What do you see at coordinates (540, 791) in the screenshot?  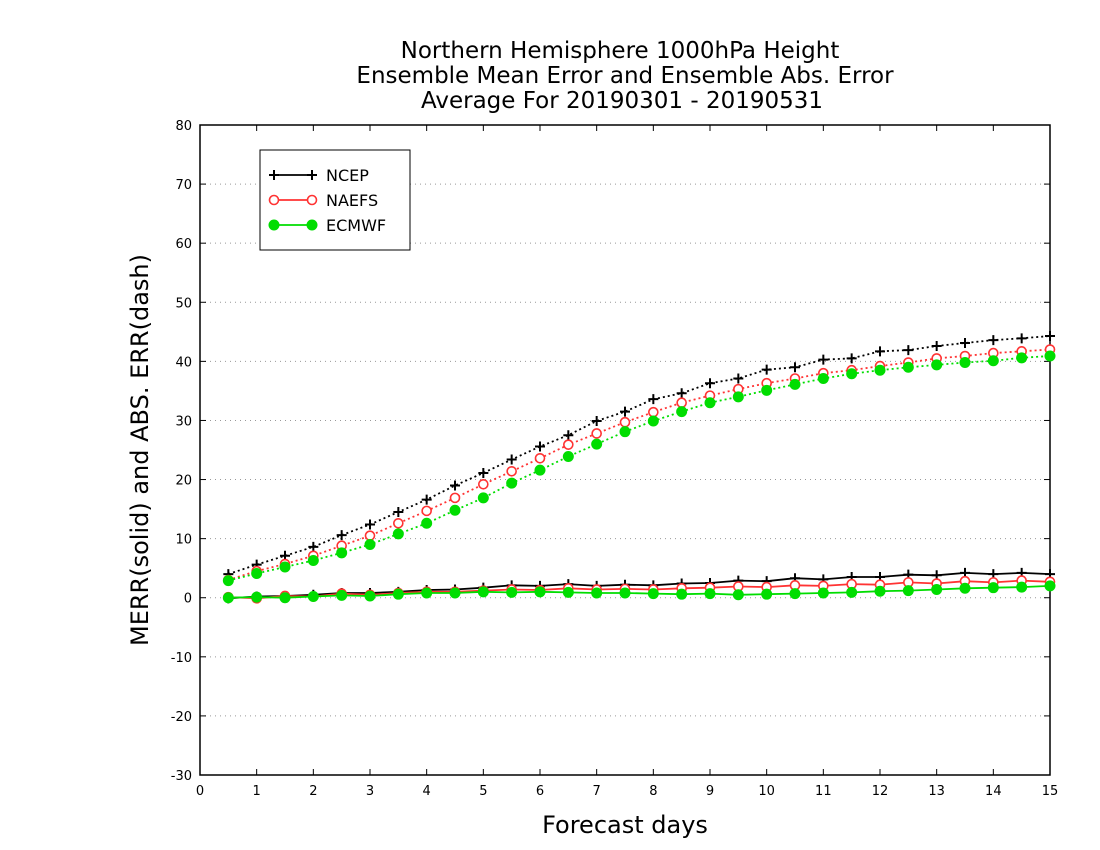 I see `x-tick-label: 6` at bounding box center [540, 791].